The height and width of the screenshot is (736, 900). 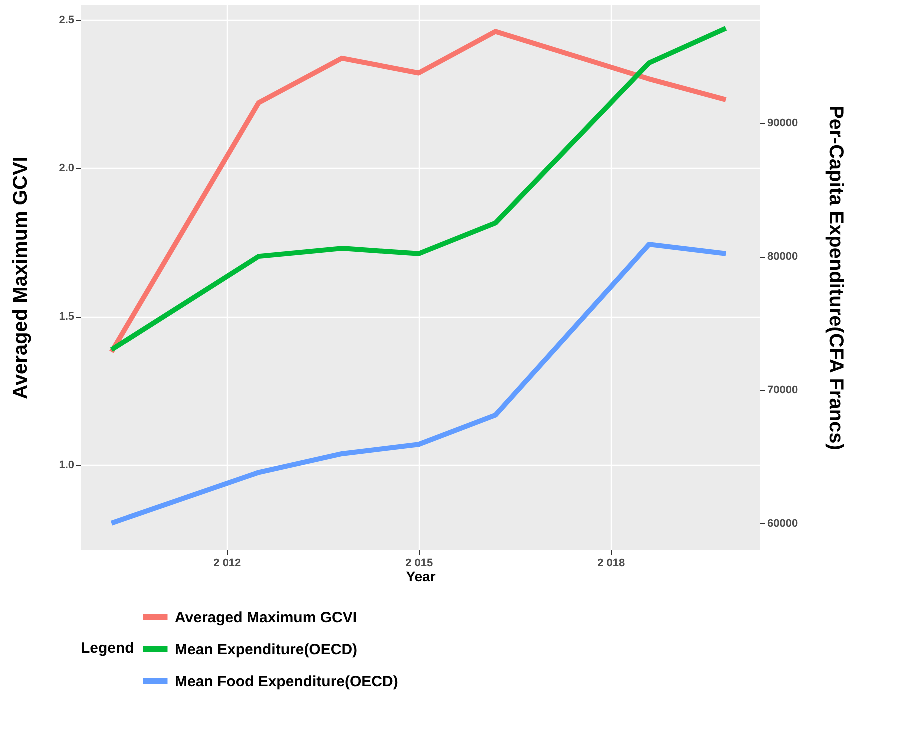 What do you see at coordinates (783, 524) in the screenshot?
I see `y2-tick-label: 60000` at bounding box center [783, 524].